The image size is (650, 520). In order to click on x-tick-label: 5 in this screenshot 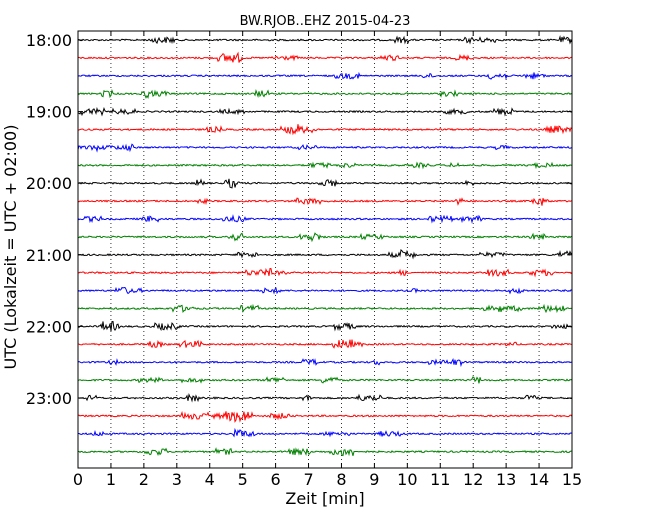, I will do `click(243, 479)`.